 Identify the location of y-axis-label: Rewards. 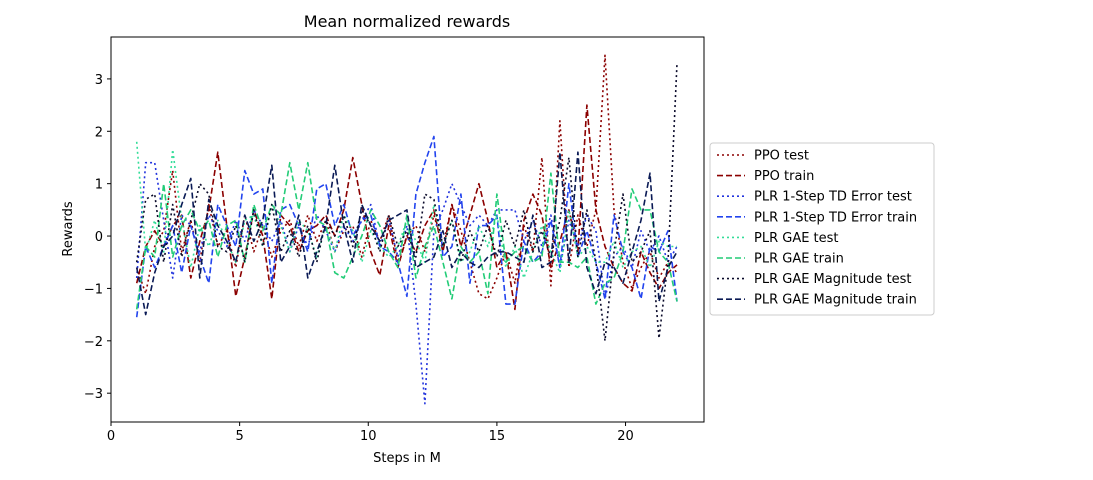
(68, 228).